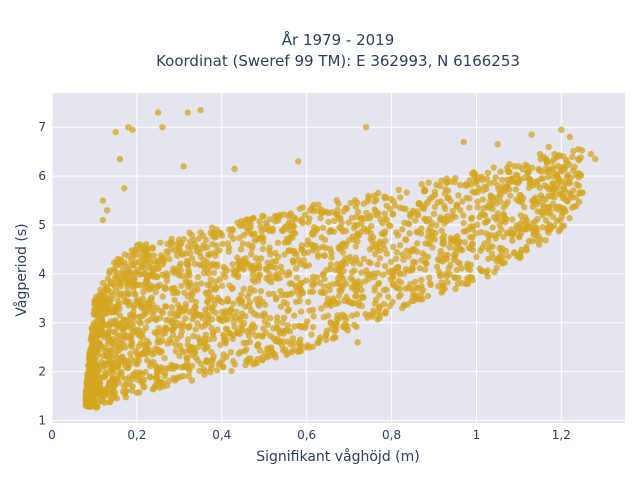 The height and width of the screenshot is (484, 640). Describe the element at coordinates (338, 39) in the screenshot. I see `chart-title: År 1979 - 2019` at that location.